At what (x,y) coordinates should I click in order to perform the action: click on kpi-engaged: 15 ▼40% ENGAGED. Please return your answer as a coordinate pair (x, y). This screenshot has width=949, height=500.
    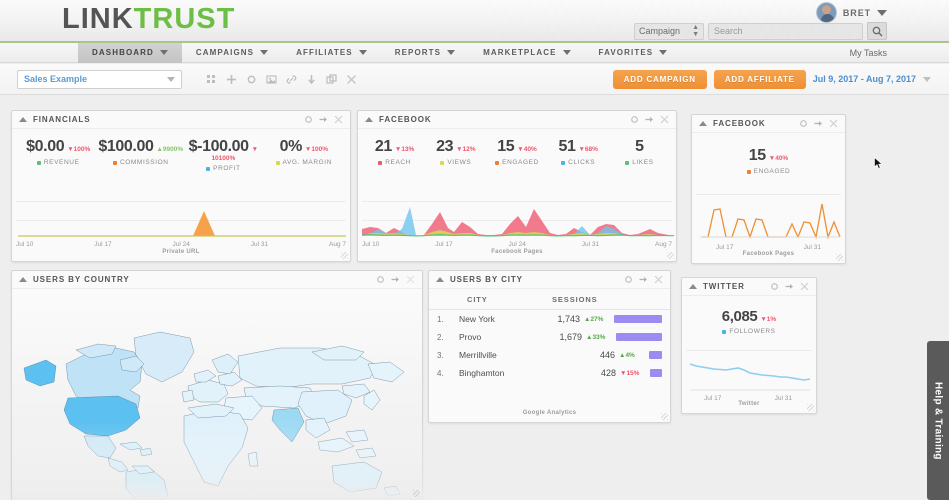
    Looking at the image, I should click on (516, 152).